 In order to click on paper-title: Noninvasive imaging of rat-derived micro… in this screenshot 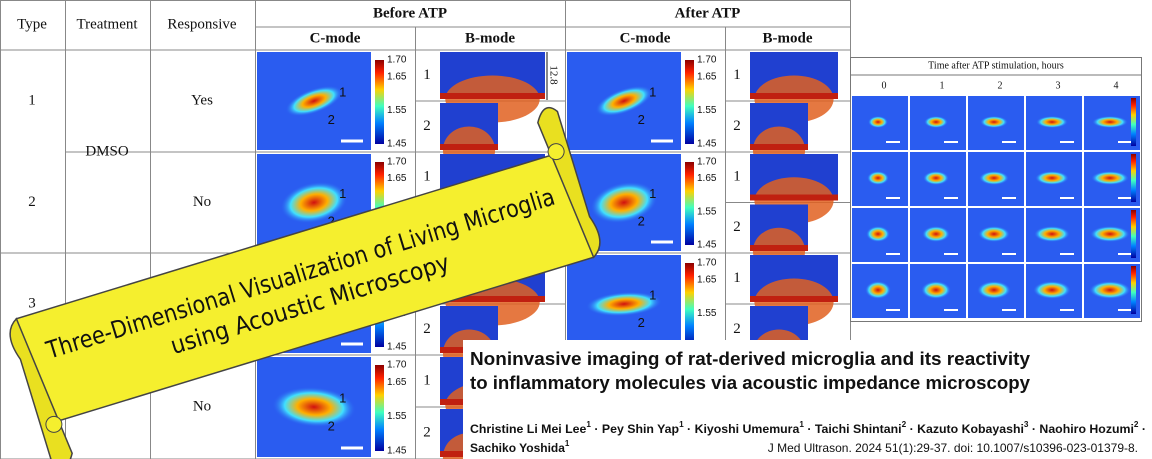, I will do `click(750, 359)`.